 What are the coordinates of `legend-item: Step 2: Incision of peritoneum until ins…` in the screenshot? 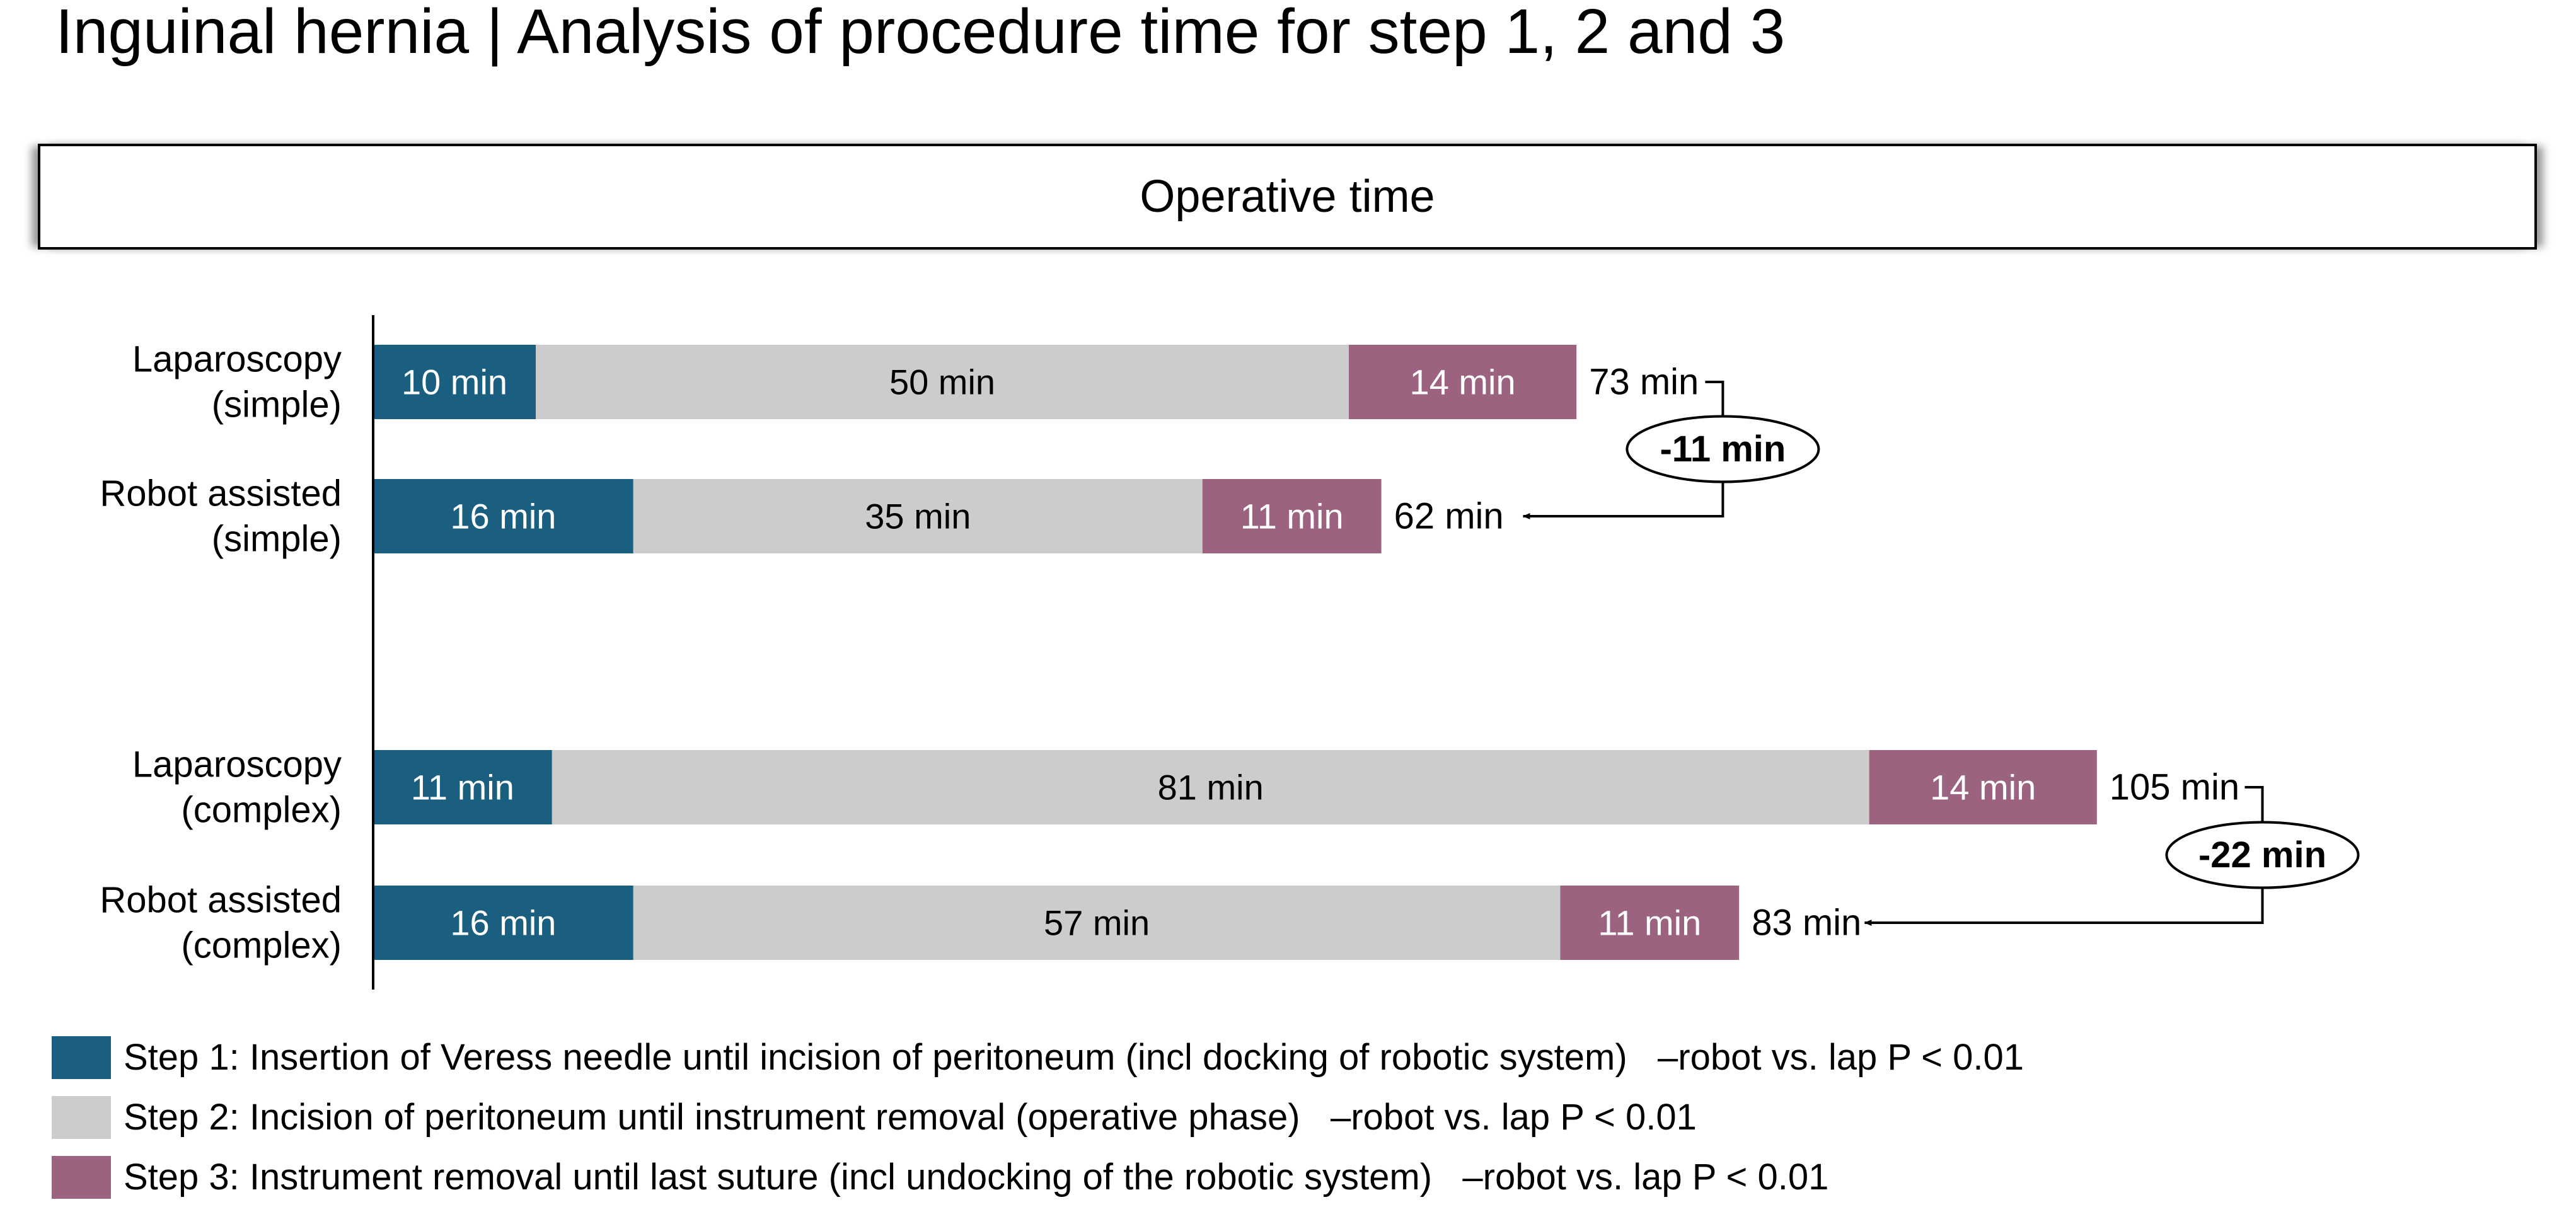 It's located at (1038, 1117).